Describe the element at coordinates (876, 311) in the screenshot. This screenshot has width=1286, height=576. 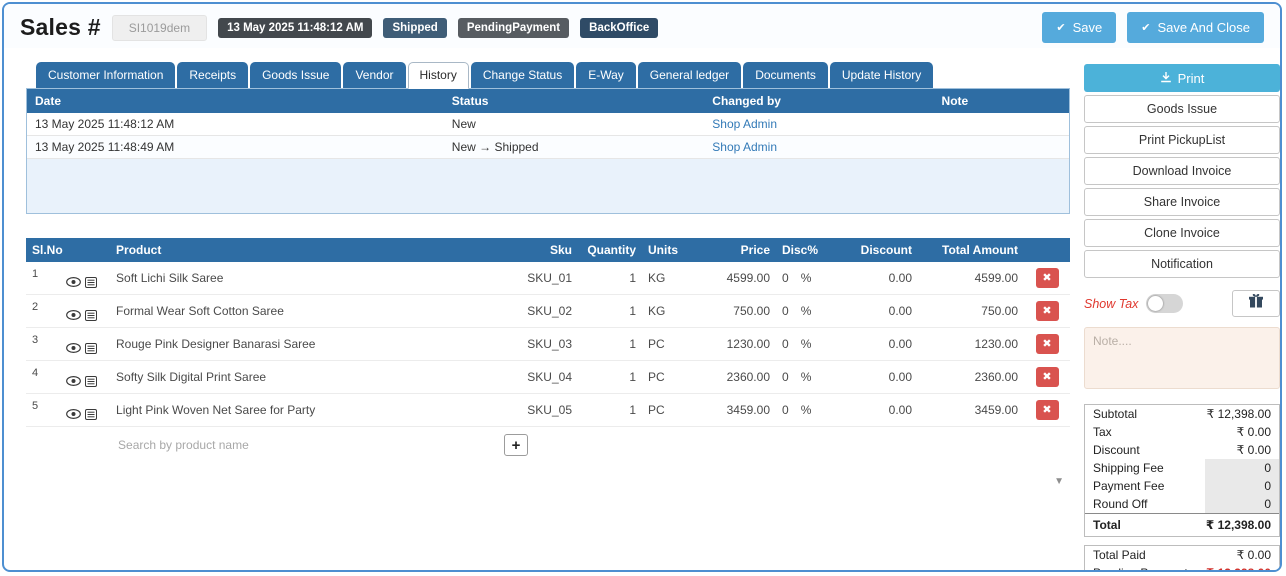
I see `product-discount: 0.00` at that location.